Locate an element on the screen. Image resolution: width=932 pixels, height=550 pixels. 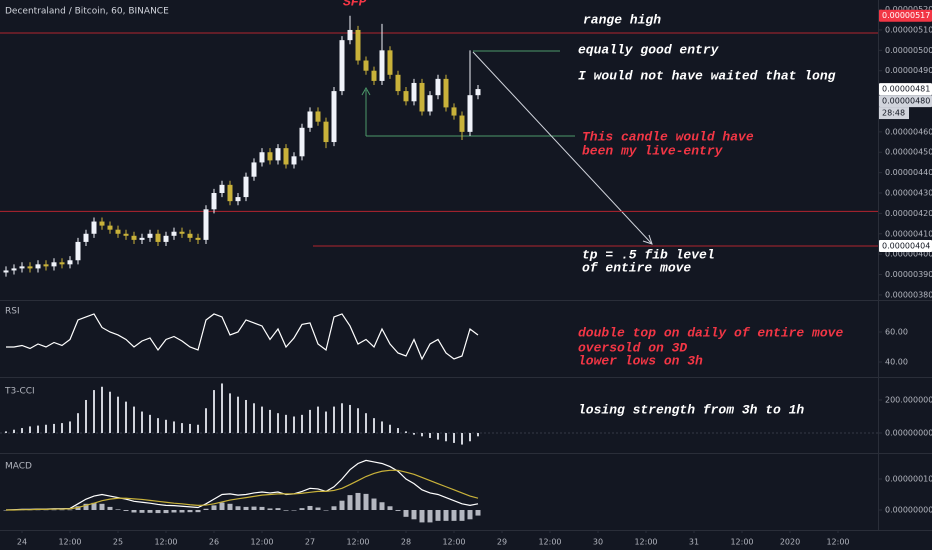
annotation: oversold on 3D is located at coordinates (632, 347).